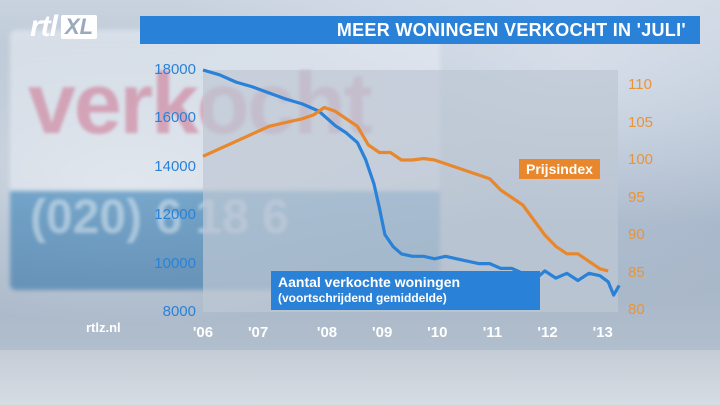 The image size is (720, 405). I want to click on series-label-prijsindex: Prijsindex, so click(559, 169).